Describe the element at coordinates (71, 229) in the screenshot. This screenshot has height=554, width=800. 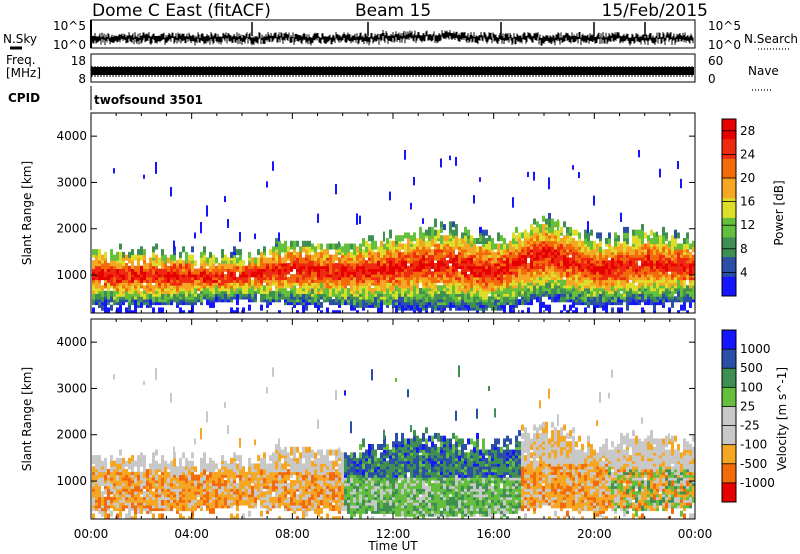
I see `power-ytick-label: 2000` at that location.